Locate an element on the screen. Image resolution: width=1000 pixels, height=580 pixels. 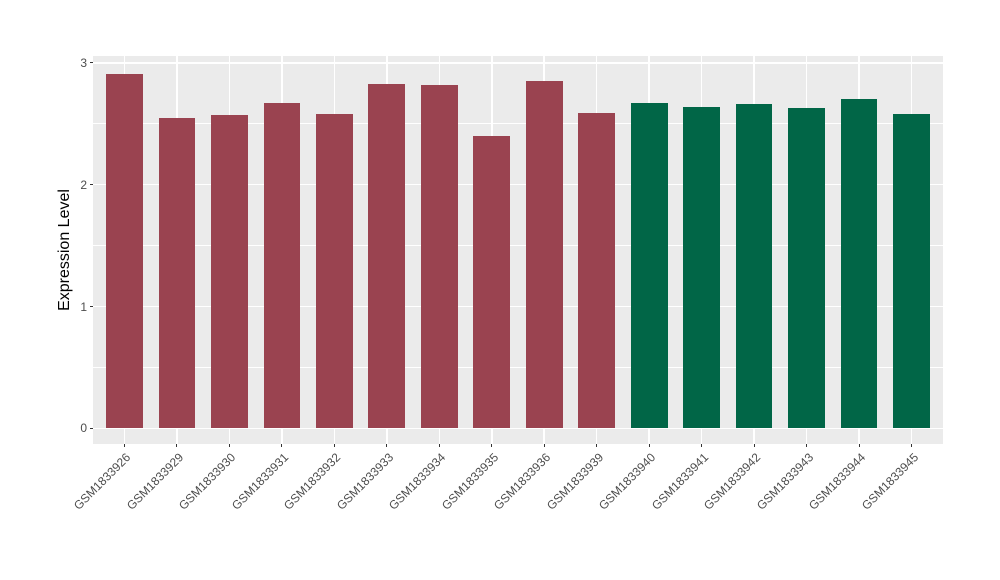
bar-GSM1833933 is located at coordinates (387, 256).